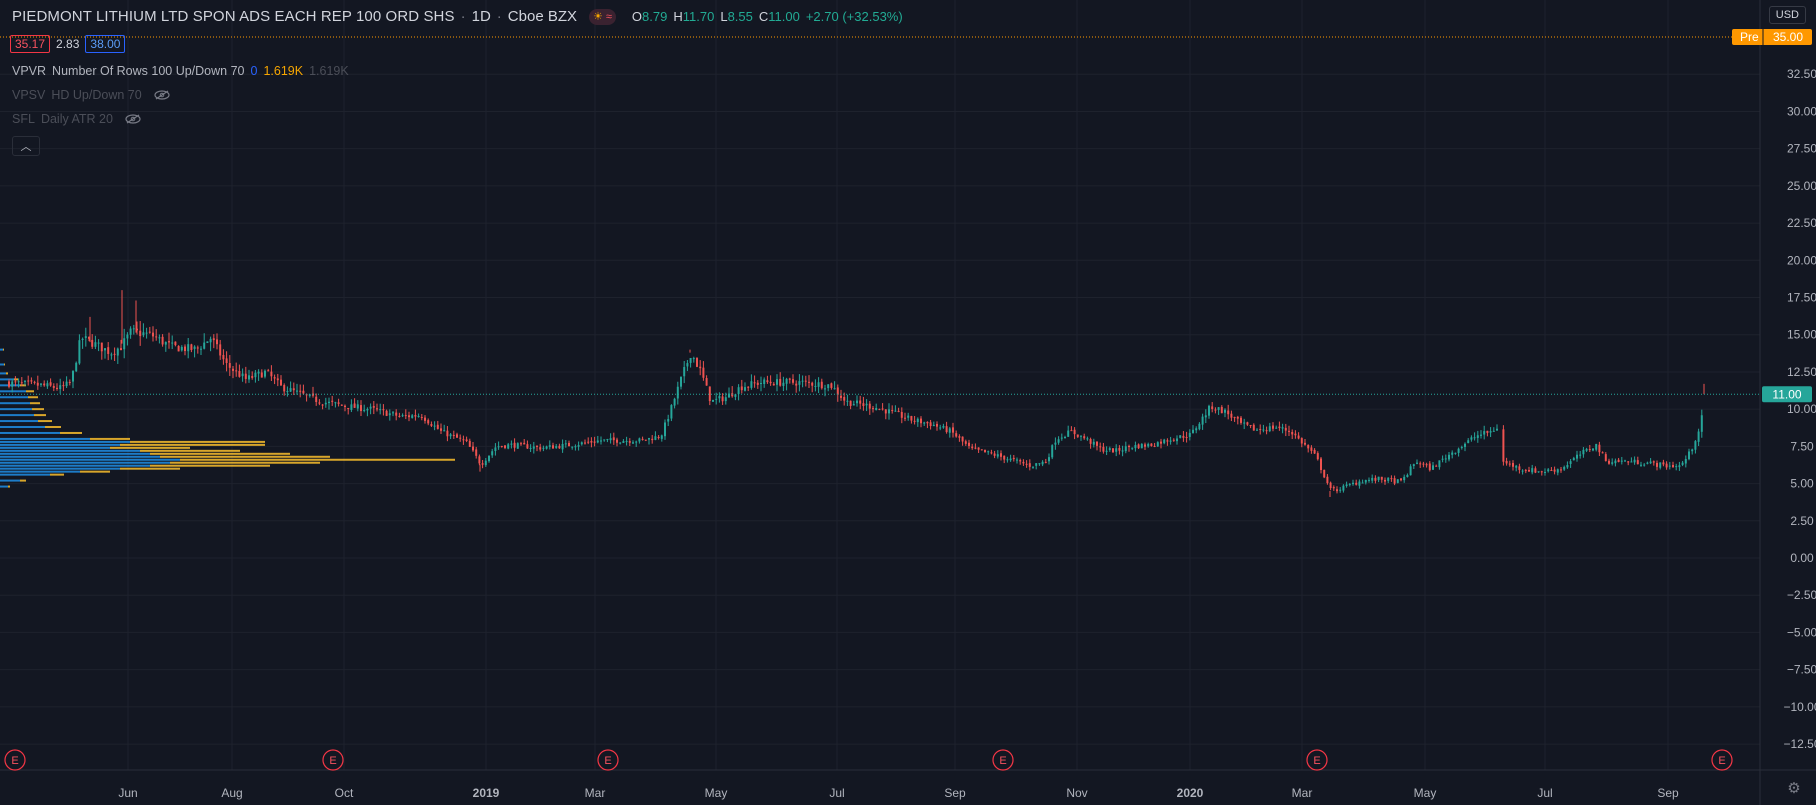 This screenshot has width=1816, height=805. I want to click on collapse-indicators-button: ︿, so click(26, 146).